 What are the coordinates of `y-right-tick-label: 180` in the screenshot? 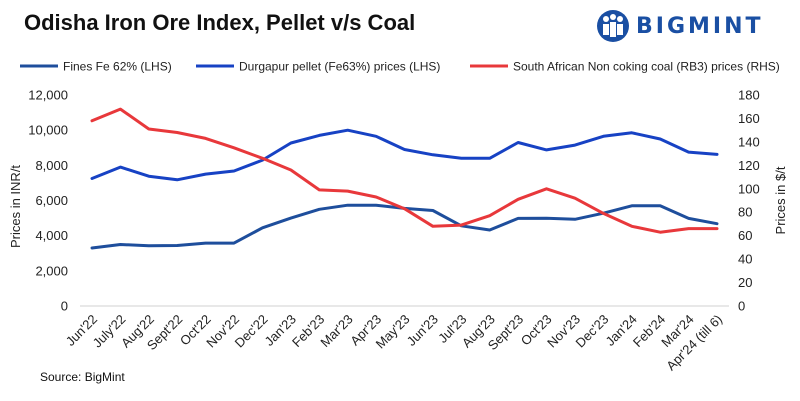 It's located at (749, 95).